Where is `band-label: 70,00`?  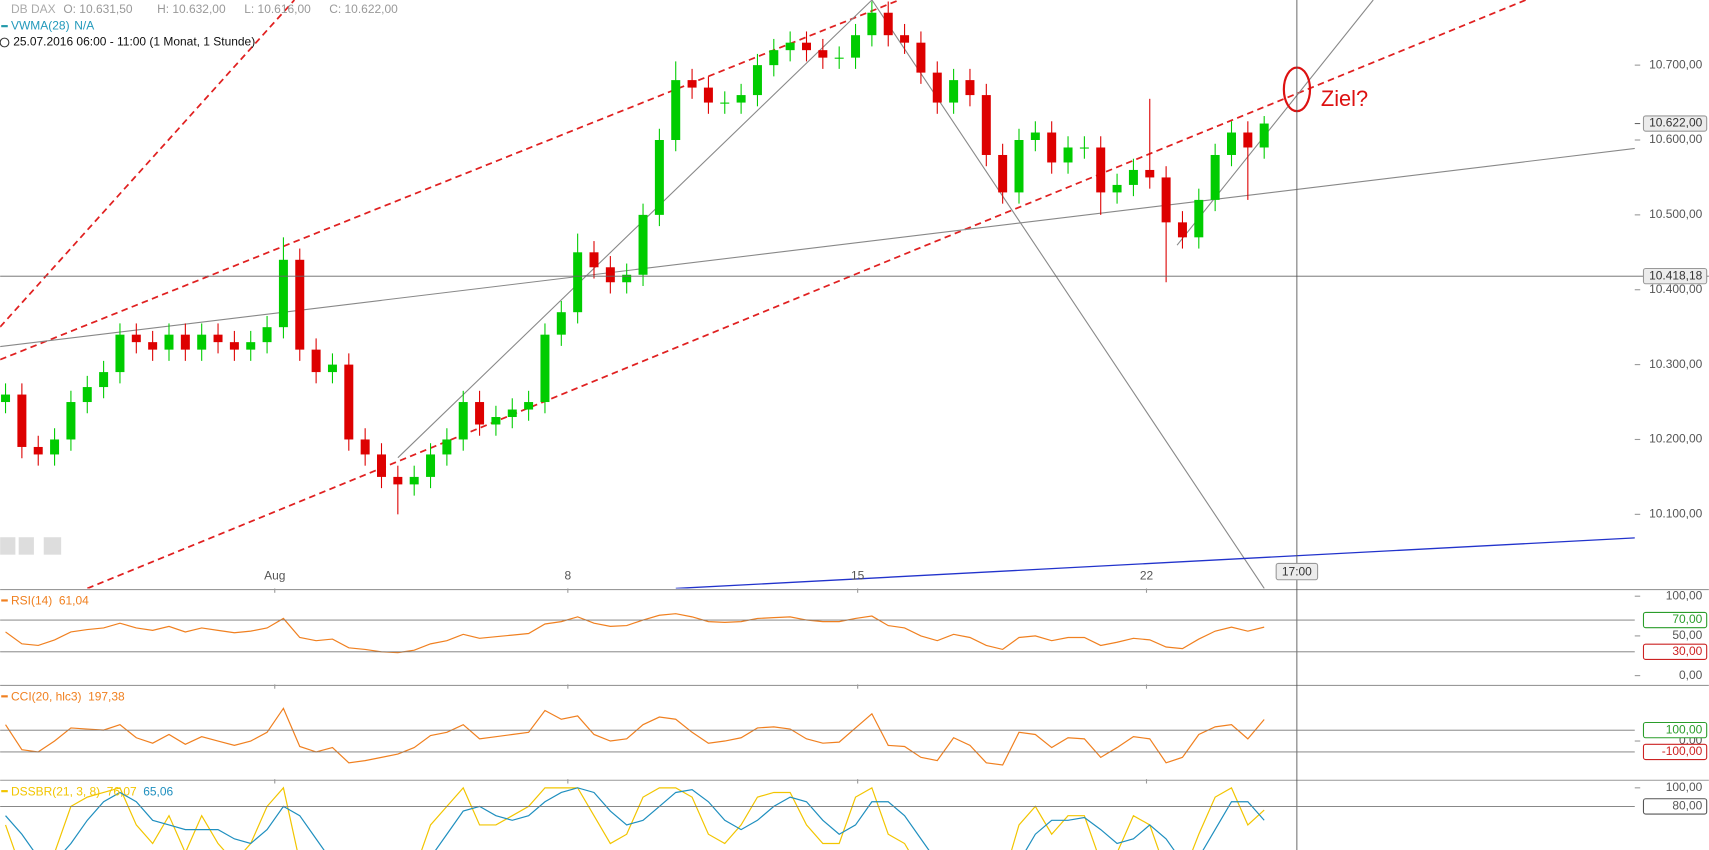
band-label: 70,00 is located at coordinates (1687, 619).